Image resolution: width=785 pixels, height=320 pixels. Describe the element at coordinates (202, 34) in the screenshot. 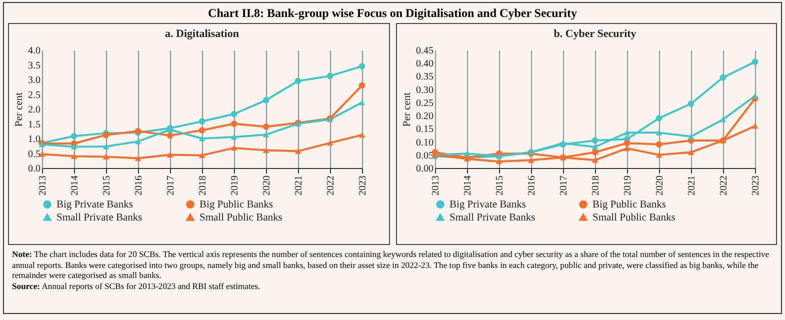

I see `chart-subtitle: a. Digitalisation` at that location.